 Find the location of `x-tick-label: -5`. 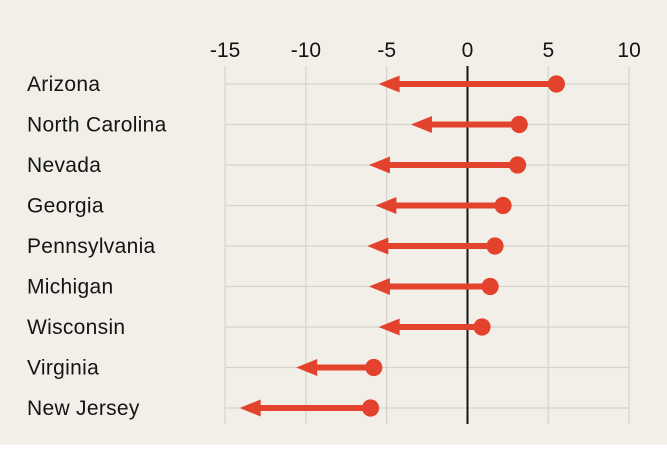

x-tick-label: -5 is located at coordinates (386, 50).